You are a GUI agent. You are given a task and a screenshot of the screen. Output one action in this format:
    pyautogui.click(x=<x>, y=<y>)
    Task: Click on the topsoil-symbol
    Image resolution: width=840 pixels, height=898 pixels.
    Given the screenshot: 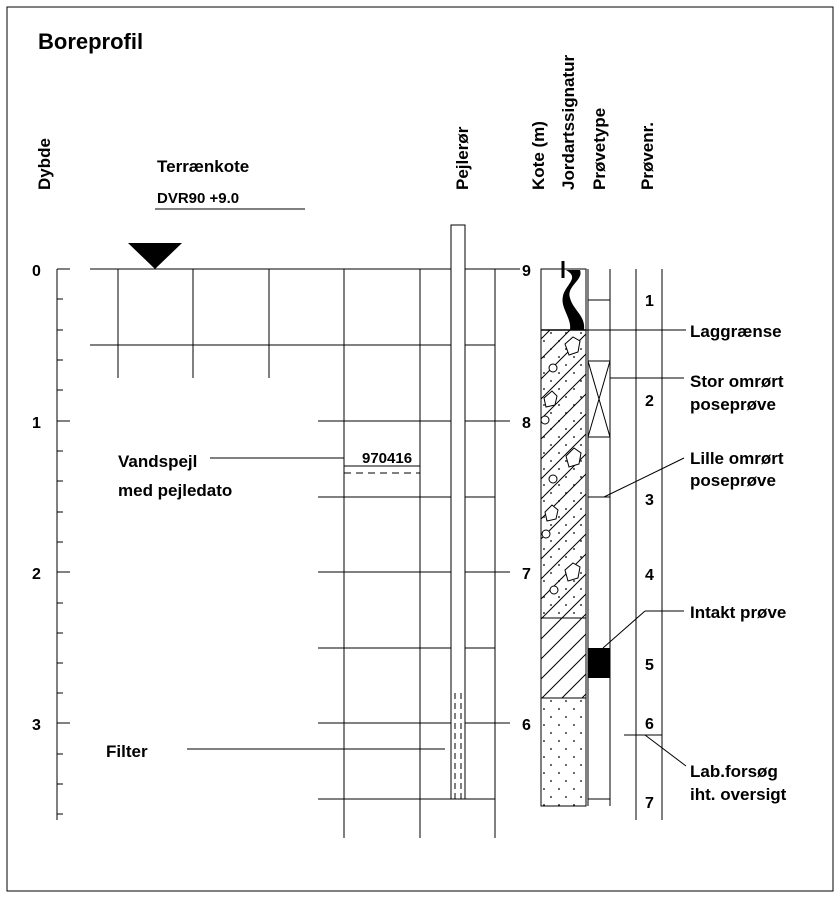 What is the action you would take?
    pyautogui.click(x=573, y=300)
    